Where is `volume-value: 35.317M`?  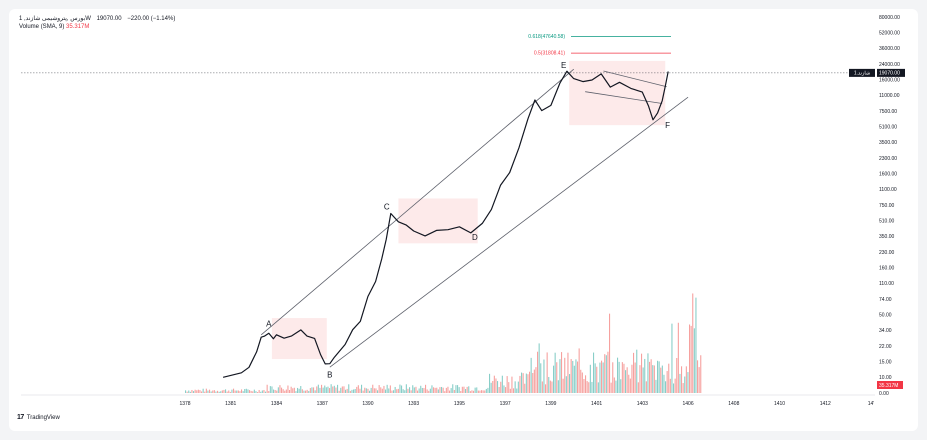 volume-value: 35.317M is located at coordinates (78, 27).